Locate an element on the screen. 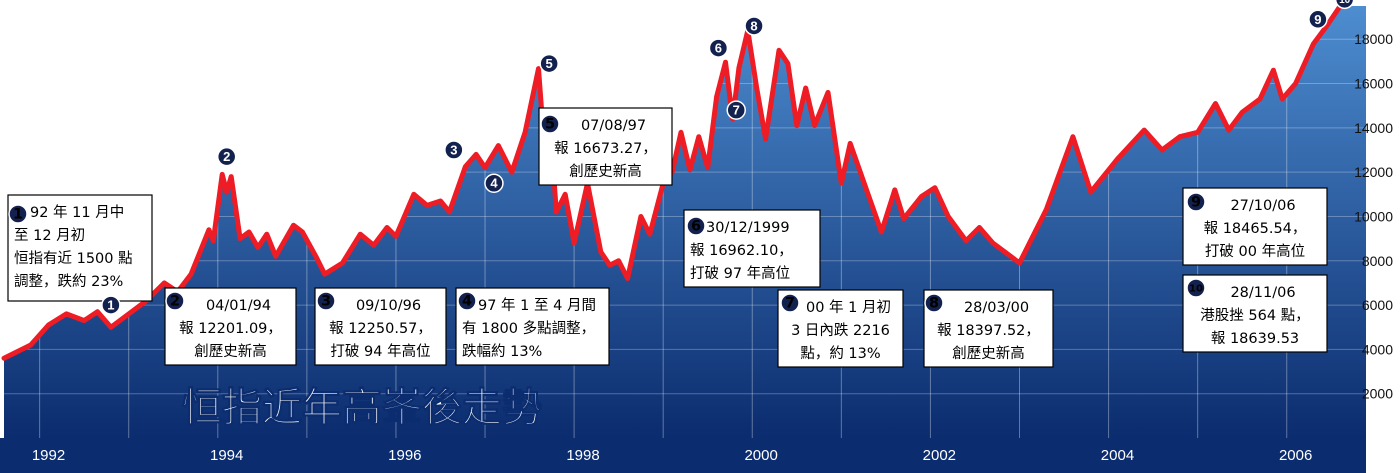 The width and height of the screenshot is (1400, 473). x-tick-label: 1992 is located at coordinates (48, 455).